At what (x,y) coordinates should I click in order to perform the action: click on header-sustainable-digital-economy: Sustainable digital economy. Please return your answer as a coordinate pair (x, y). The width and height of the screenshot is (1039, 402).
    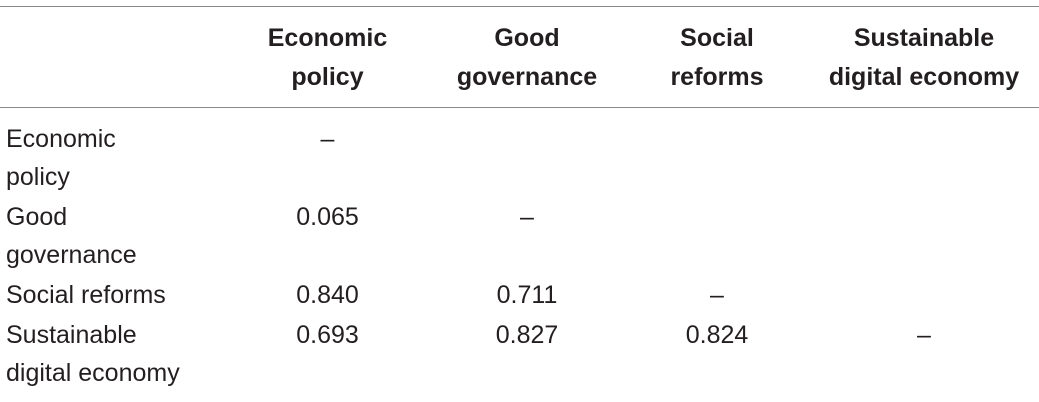
    Looking at the image, I should click on (924, 57).